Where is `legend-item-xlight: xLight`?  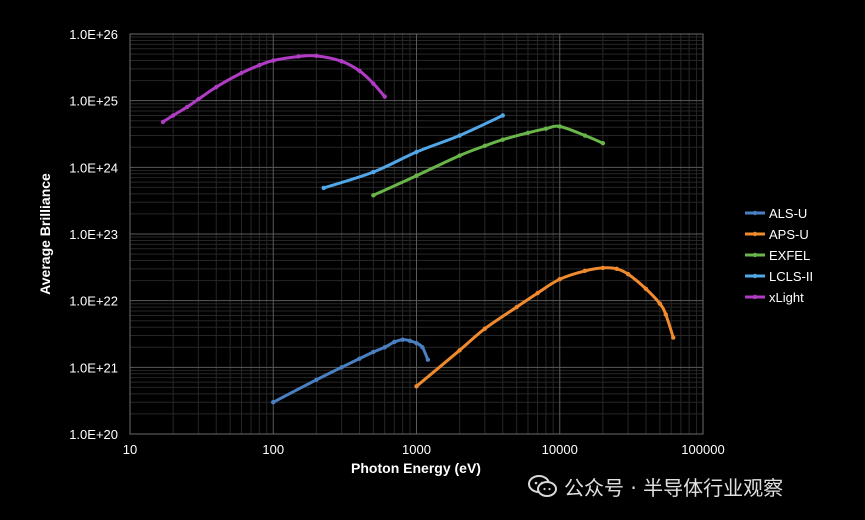 legend-item-xlight: xLight is located at coordinates (774, 297).